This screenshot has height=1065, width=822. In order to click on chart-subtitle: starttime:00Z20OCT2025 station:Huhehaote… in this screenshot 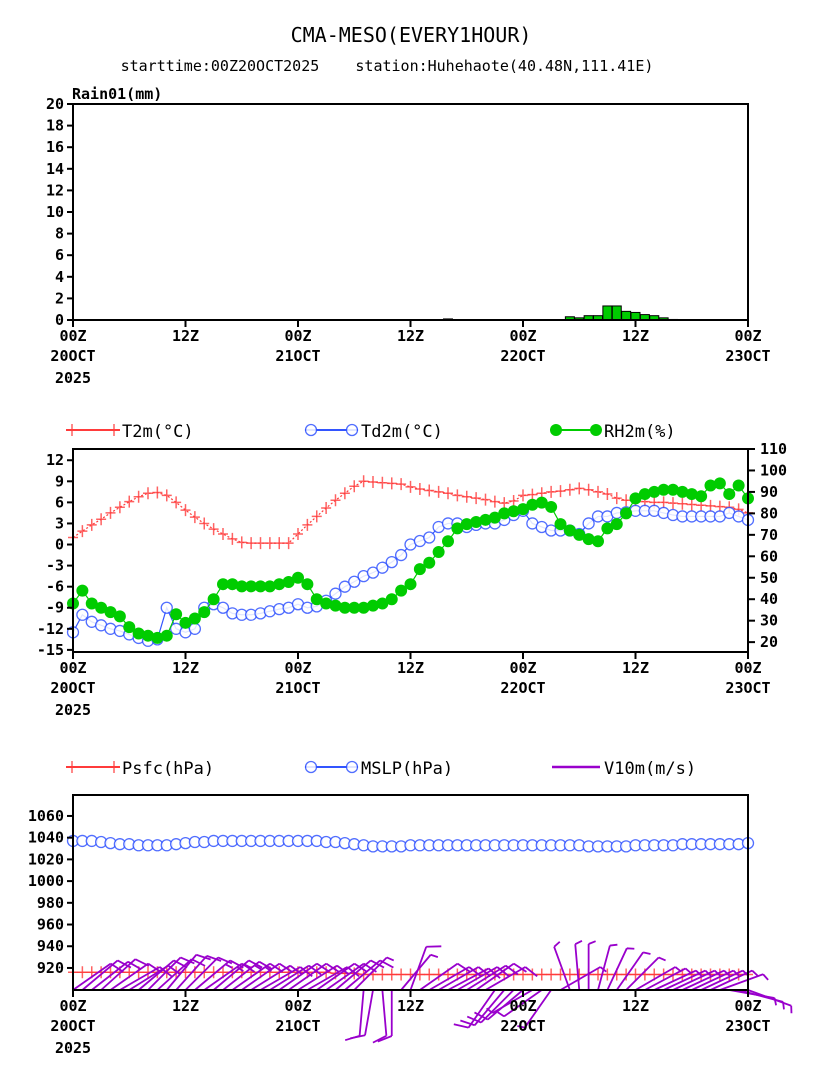, I will do `click(387, 66)`.